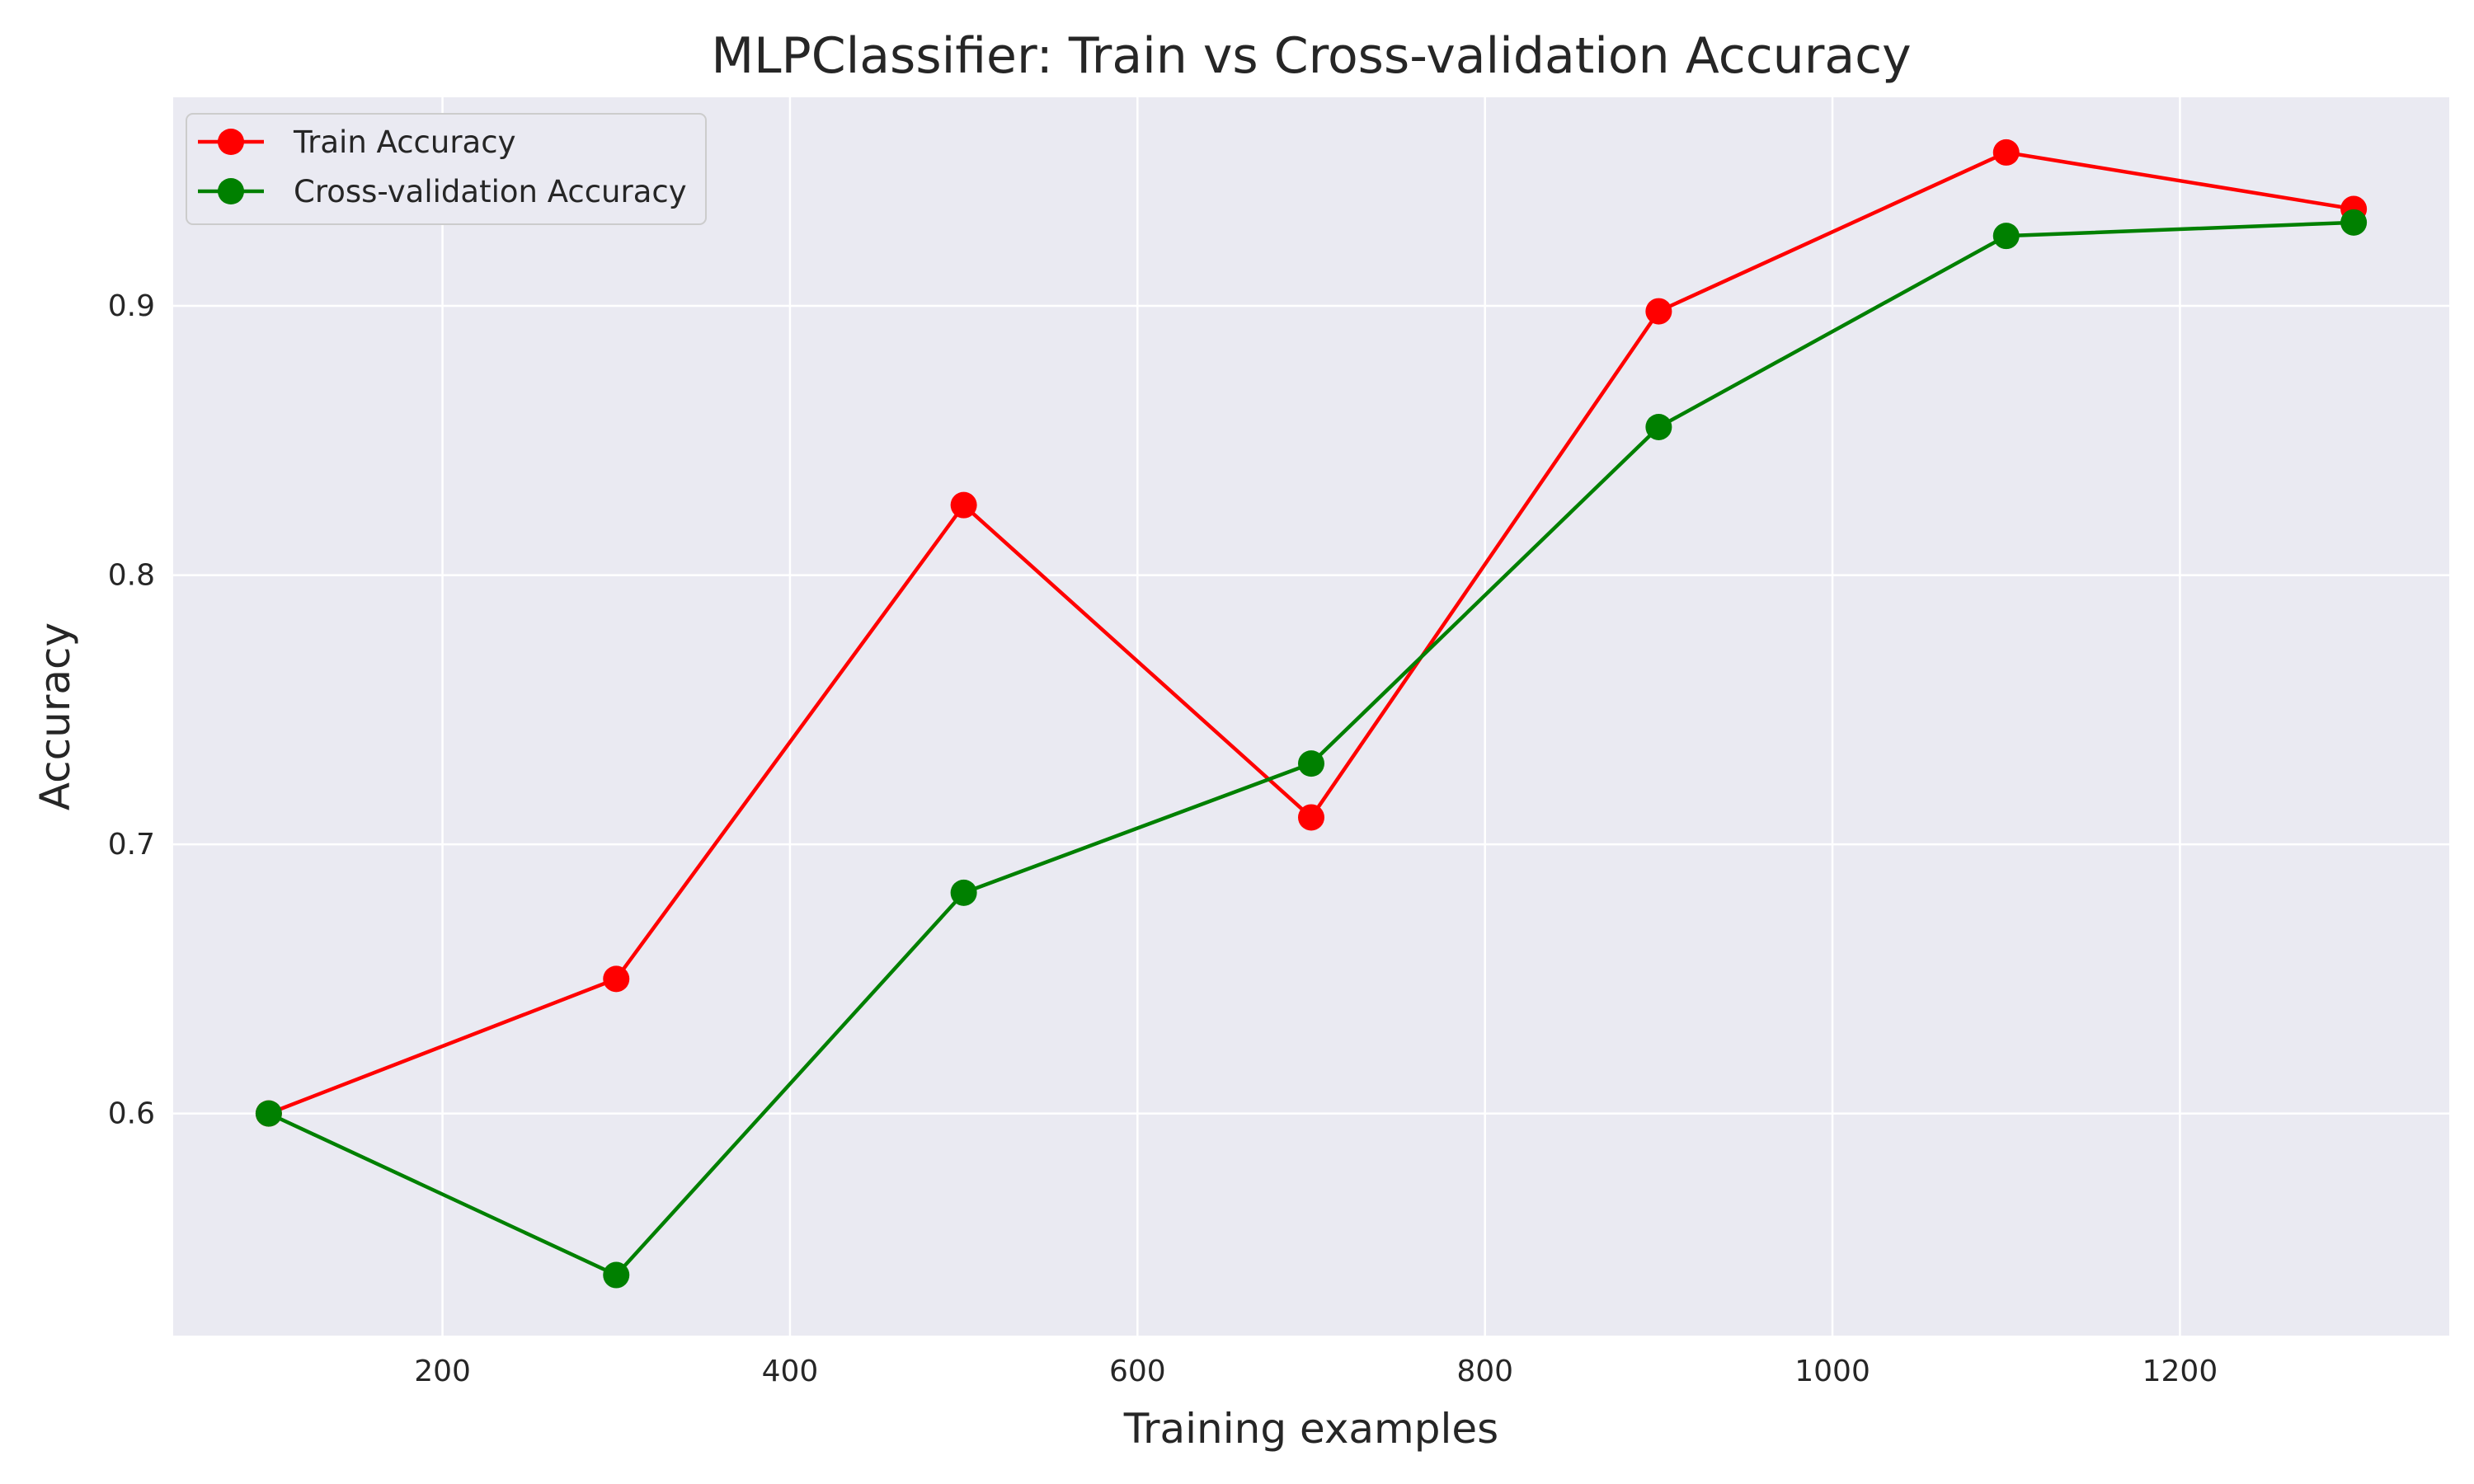  I want to click on legend-marker-train, so click(231, 142).